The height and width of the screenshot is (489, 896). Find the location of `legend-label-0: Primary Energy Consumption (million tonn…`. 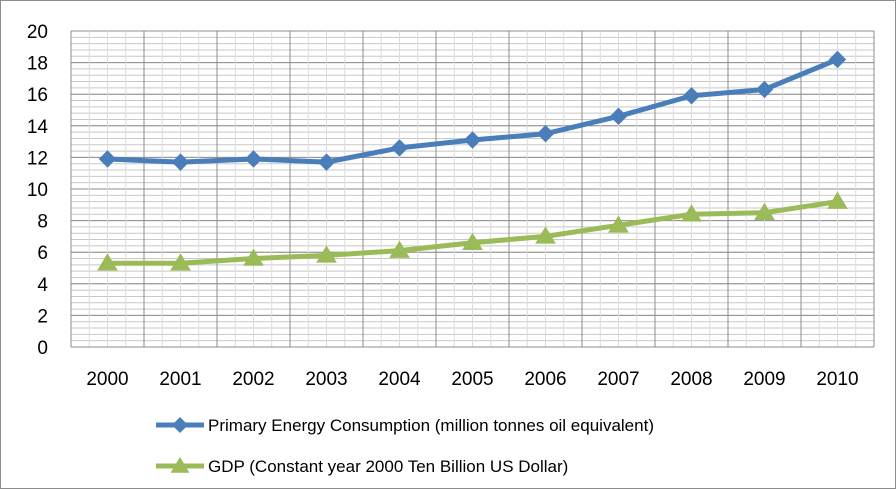

legend-label-0: Primary Energy Consumption (million tonn… is located at coordinates (431, 425).